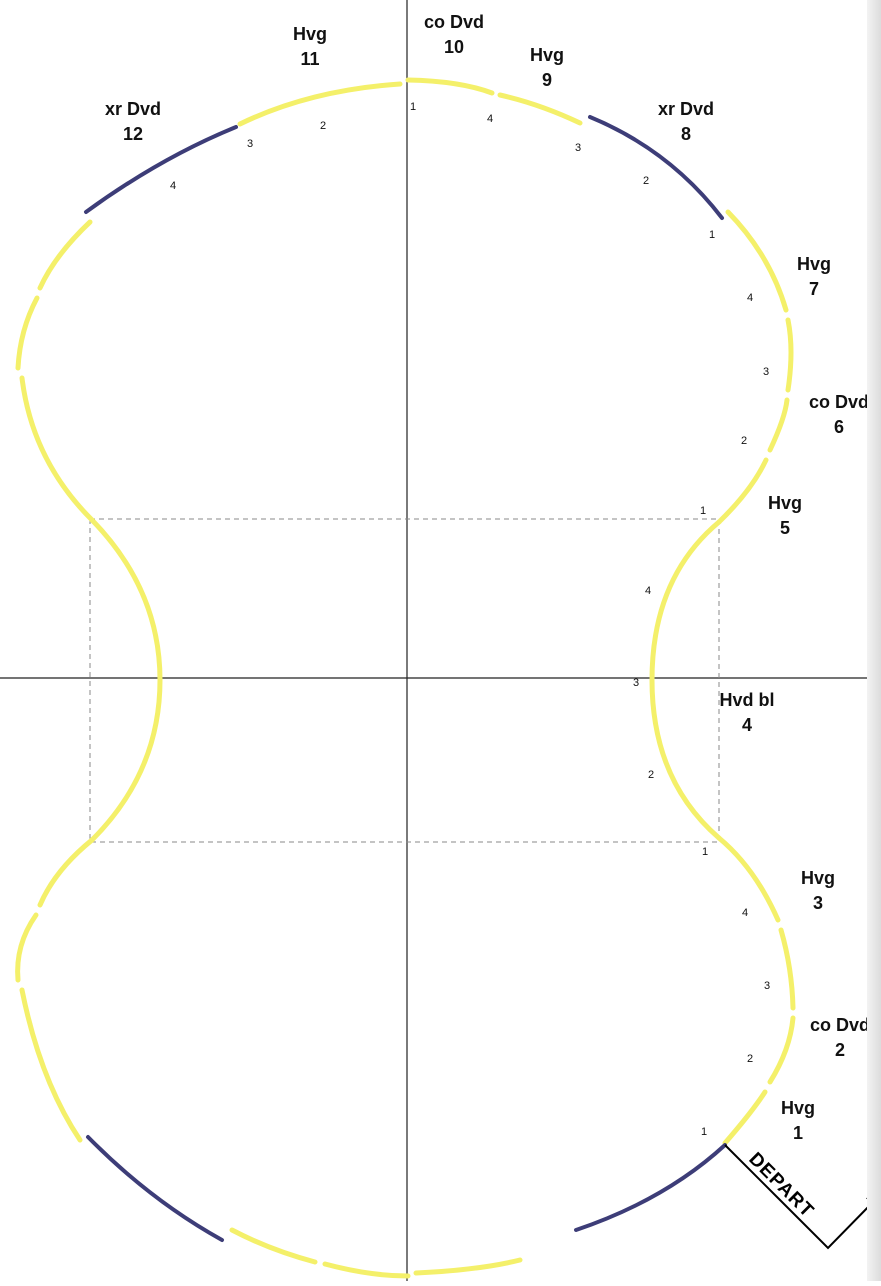 The width and height of the screenshot is (881, 1286). I want to click on move-label-8: xr Dvd 8, so click(686, 121).